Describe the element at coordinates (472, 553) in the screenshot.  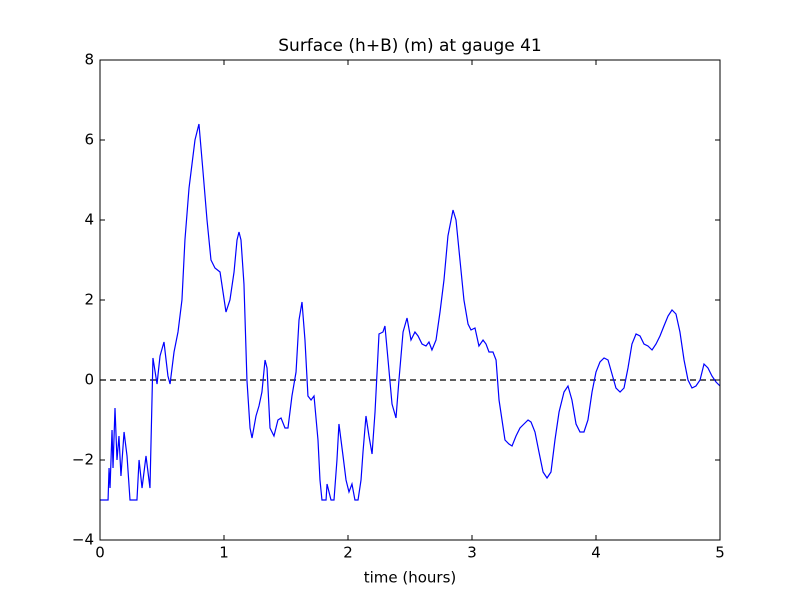
I see `x-tick-label: 3` at that location.